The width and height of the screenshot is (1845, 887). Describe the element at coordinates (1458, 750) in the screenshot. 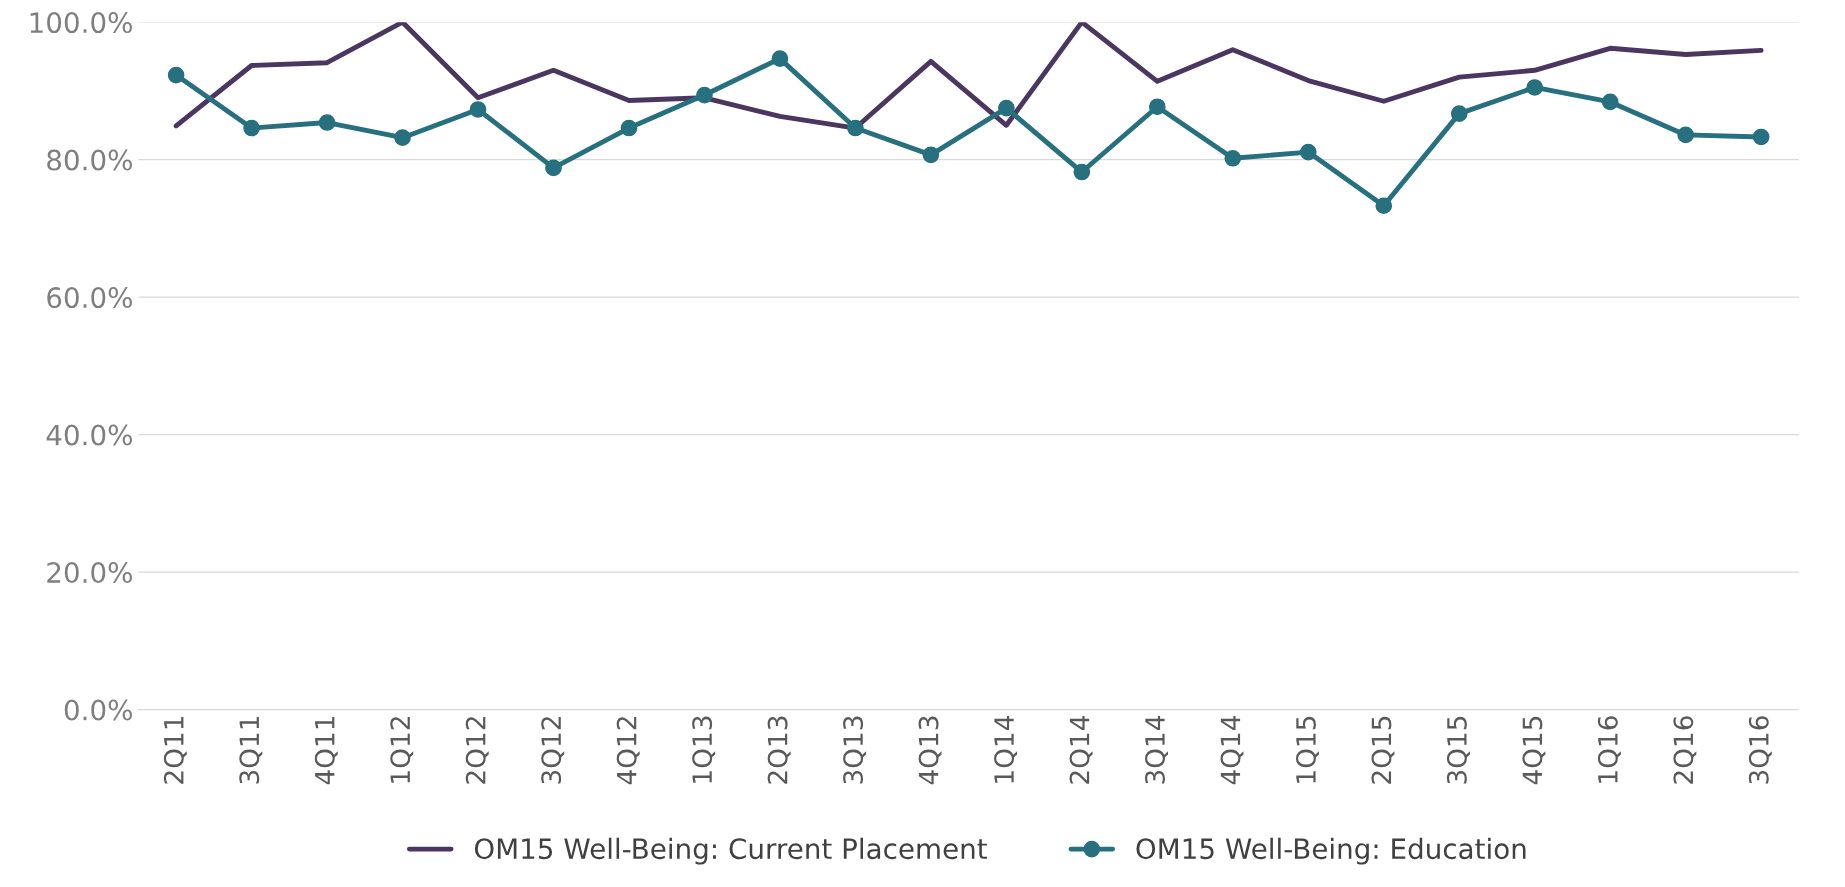

I see `x-tick-label: 3Q15` at that location.